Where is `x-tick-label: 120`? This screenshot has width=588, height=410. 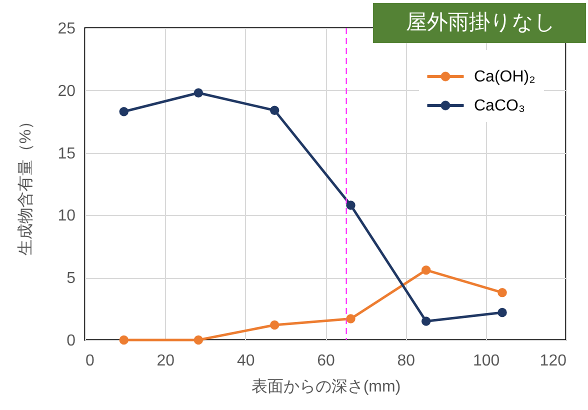 x-tick-label: 120 is located at coordinates (553, 361).